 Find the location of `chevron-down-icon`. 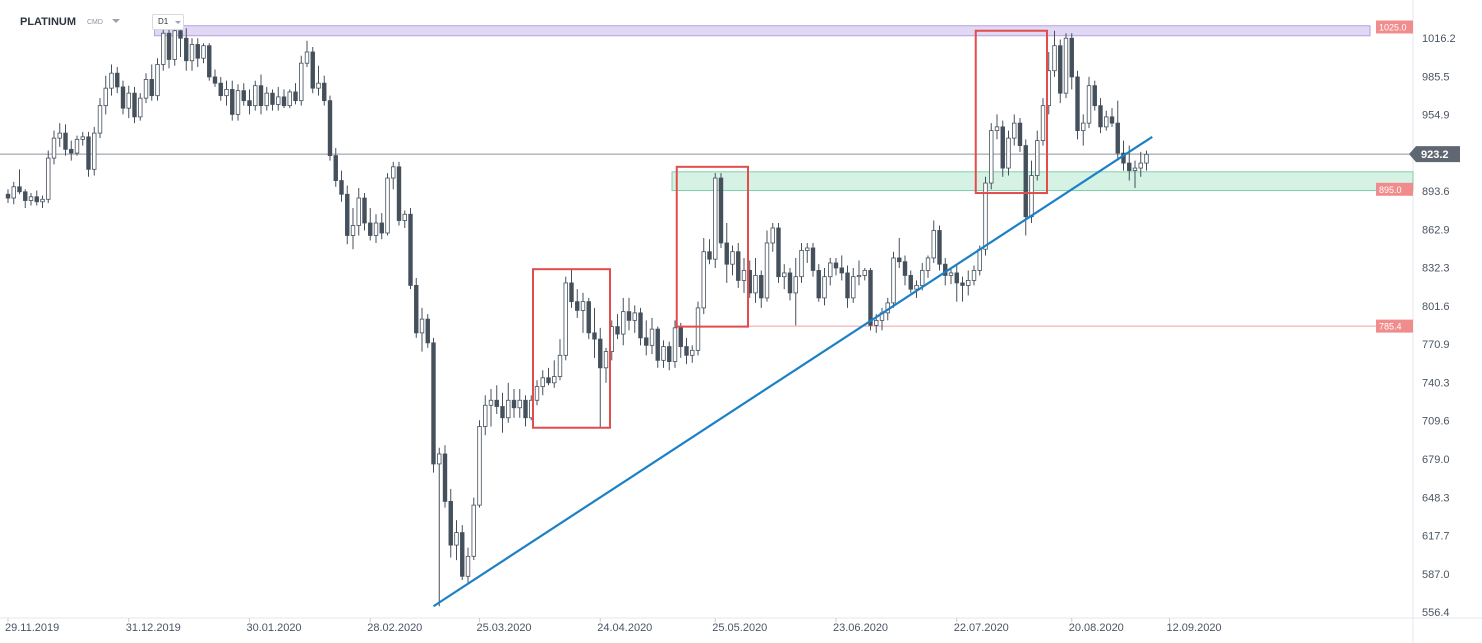

chevron-down-icon is located at coordinates (178, 22).